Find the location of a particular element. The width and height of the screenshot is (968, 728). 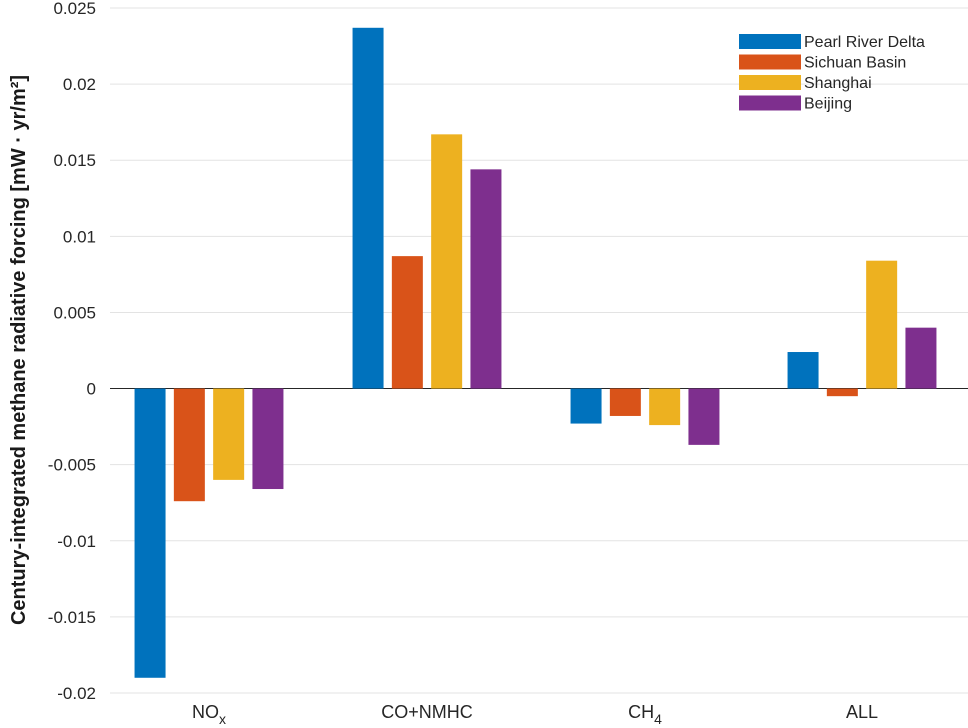

y-tick-label: -0.005 is located at coordinates (72, 465).